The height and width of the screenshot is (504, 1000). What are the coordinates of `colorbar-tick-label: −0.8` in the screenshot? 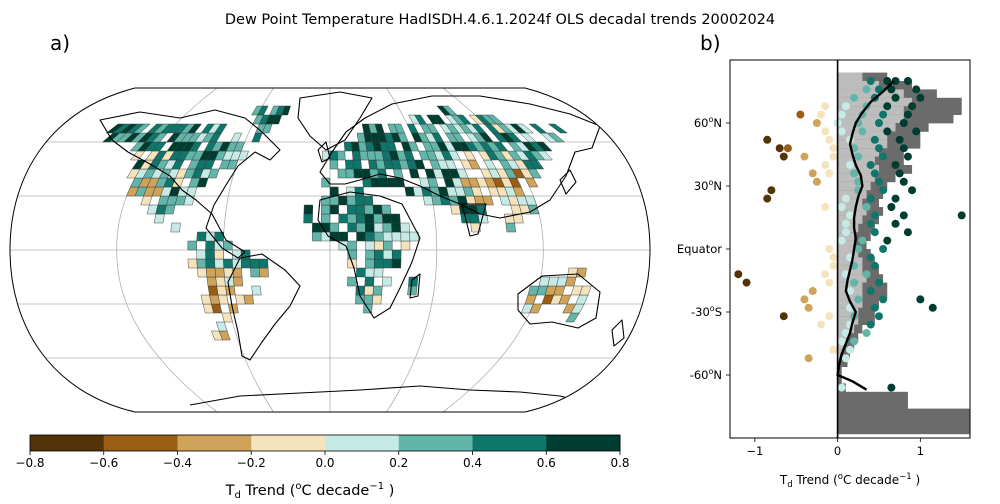 It's located at (29, 463).